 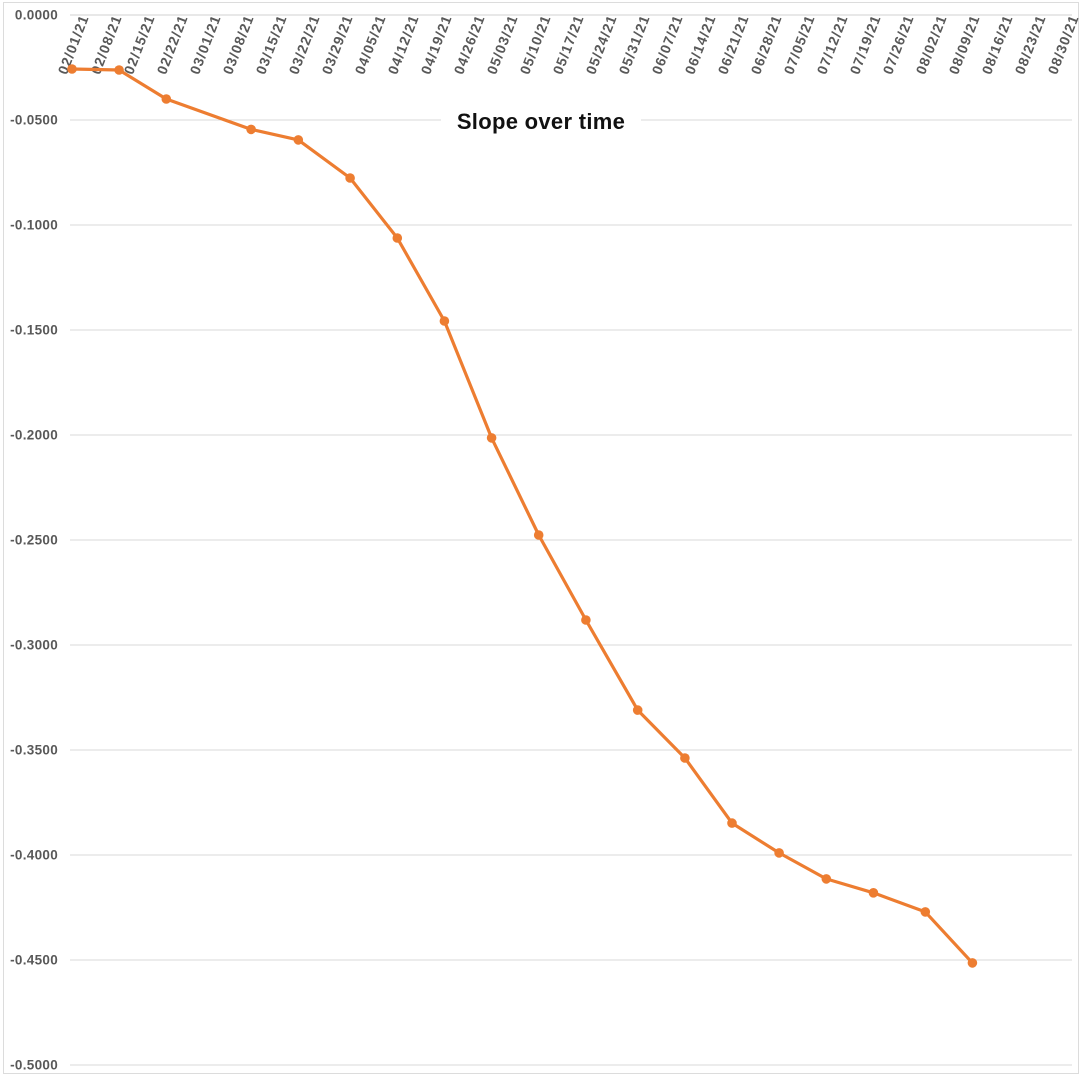 I want to click on x-axis-tick-label: 03/22/21, so click(x=303, y=44).